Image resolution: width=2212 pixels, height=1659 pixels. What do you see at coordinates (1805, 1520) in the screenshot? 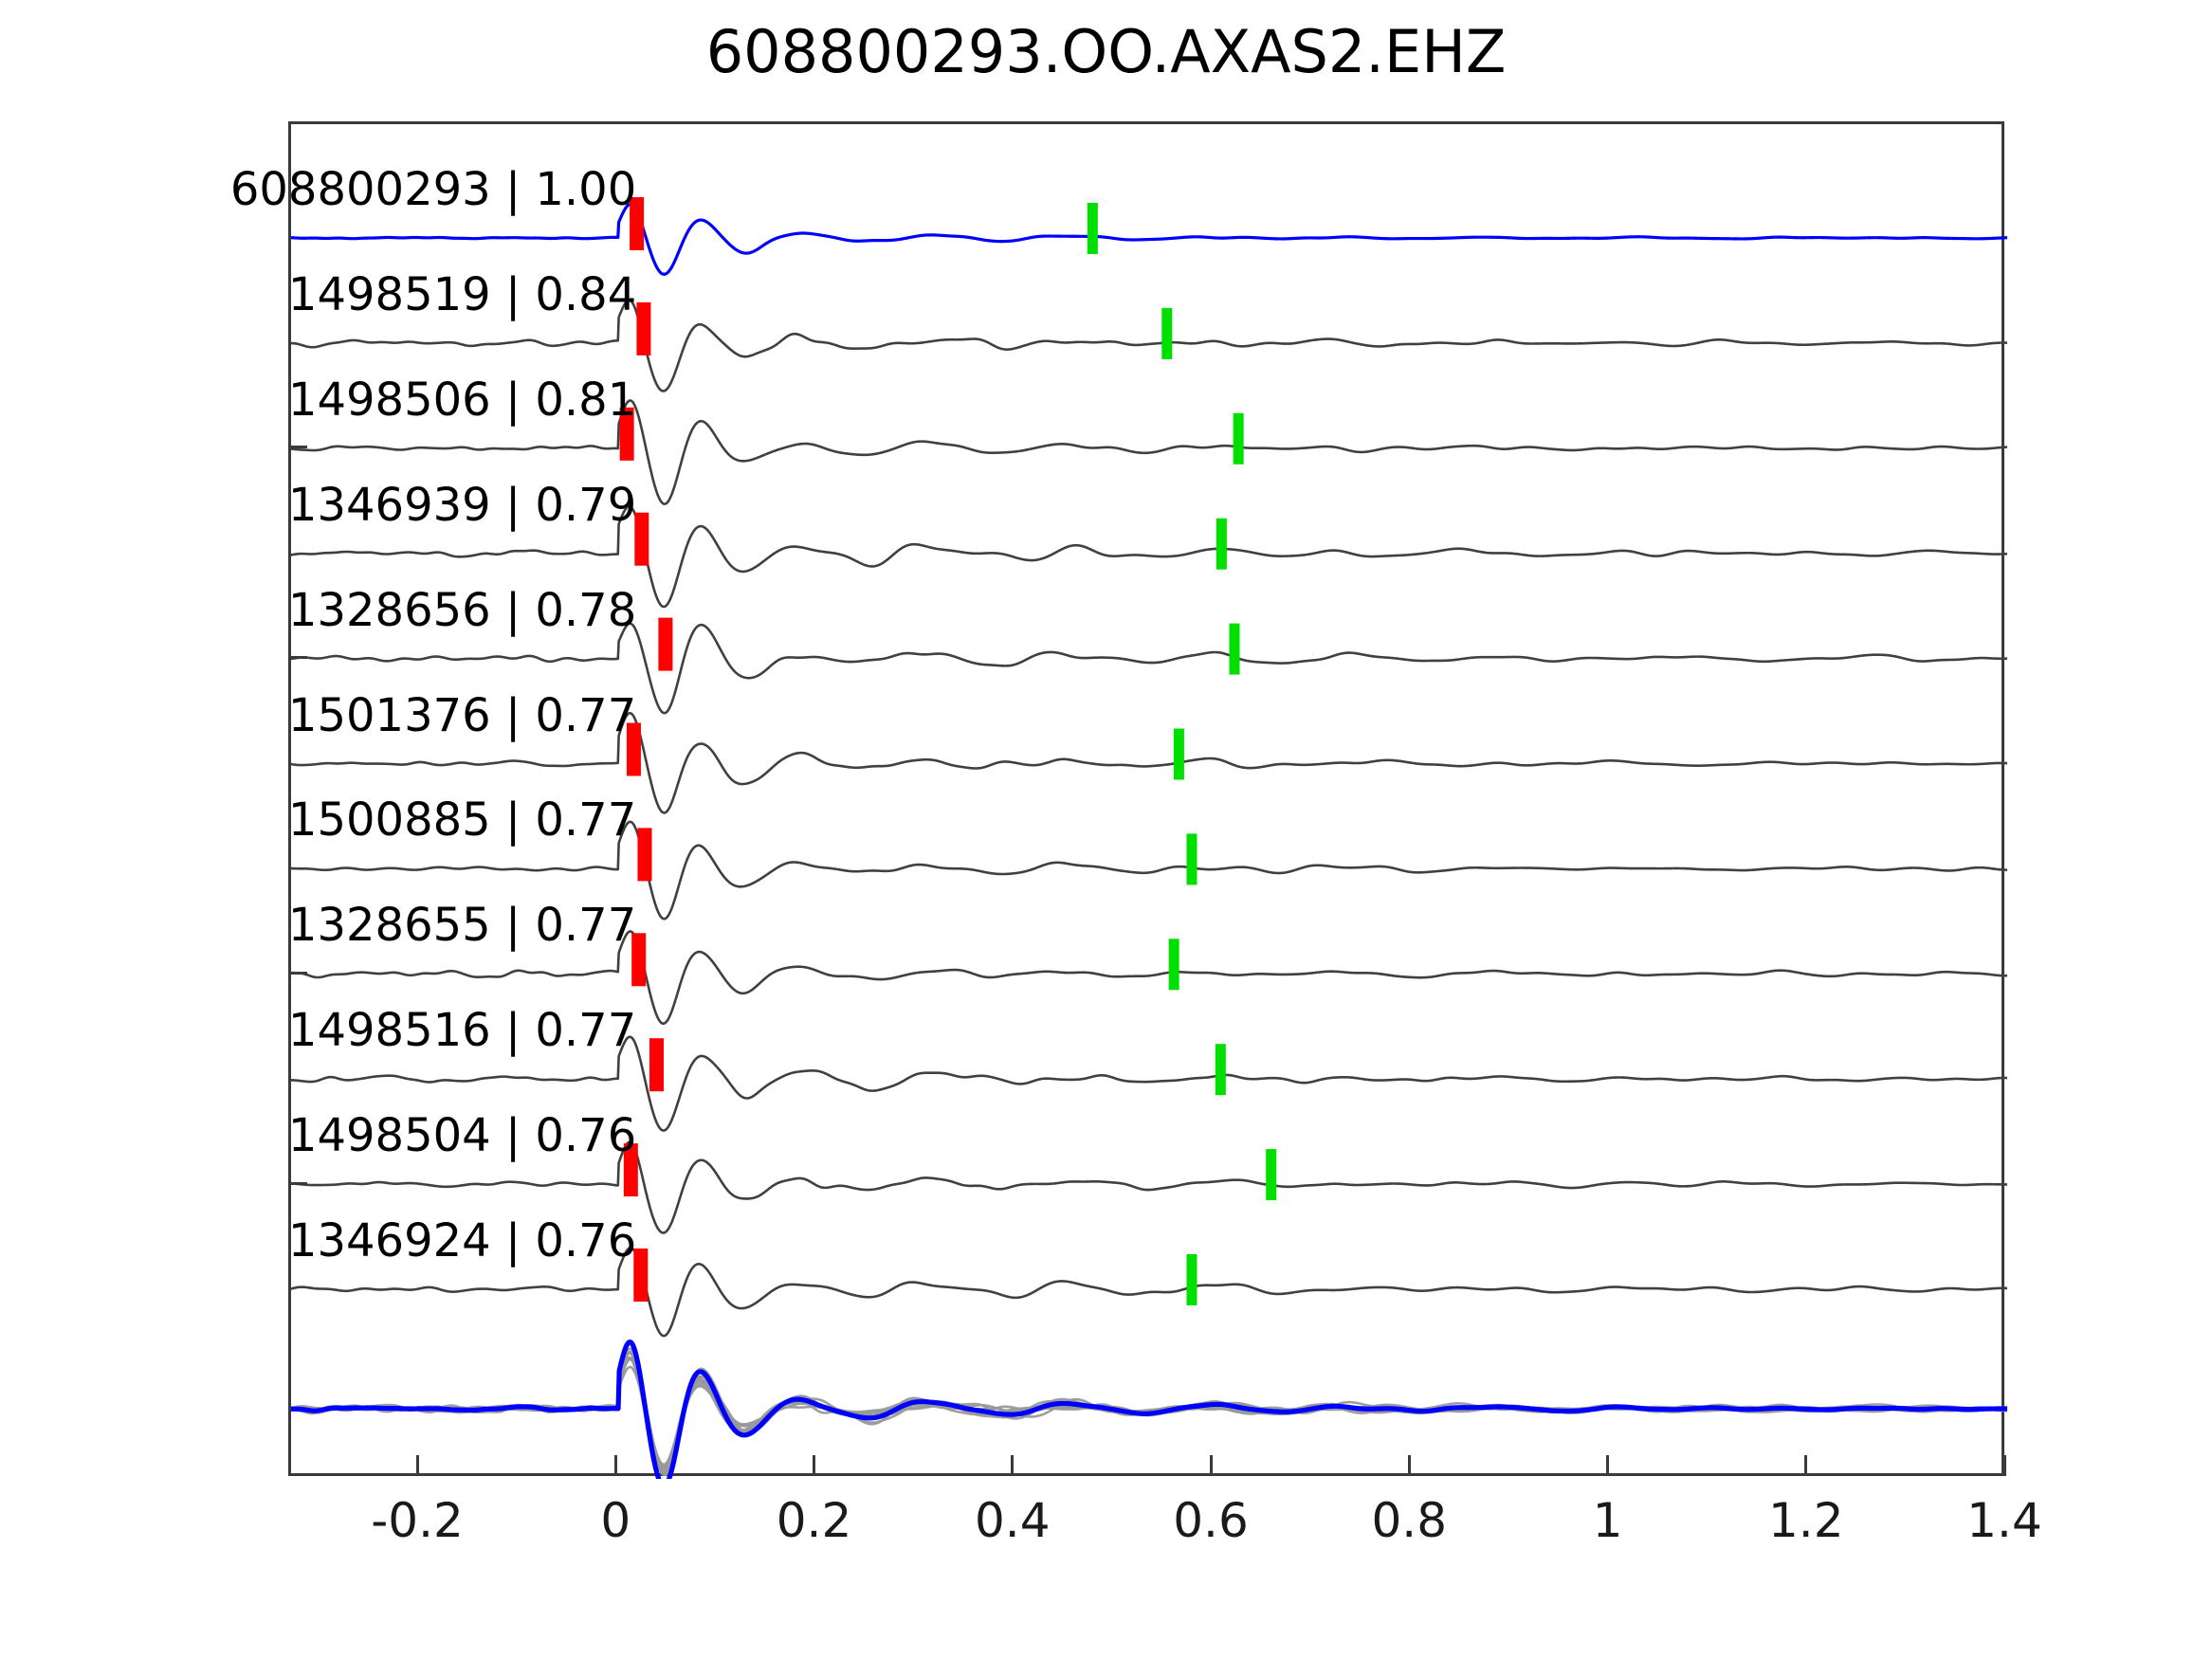
I see `x-axis-tick-label: 1.2` at bounding box center [1805, 1520].